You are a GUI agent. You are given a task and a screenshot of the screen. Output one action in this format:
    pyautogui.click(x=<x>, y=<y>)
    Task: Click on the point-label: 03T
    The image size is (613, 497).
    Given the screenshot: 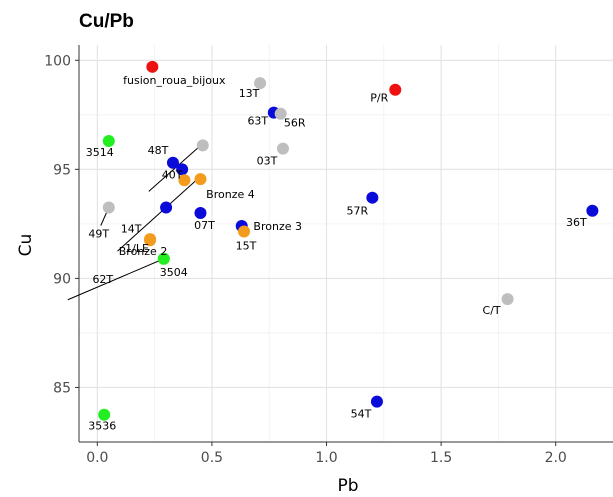 What is the action you would take?
    pyautogui.click(x=267, y=161)
    